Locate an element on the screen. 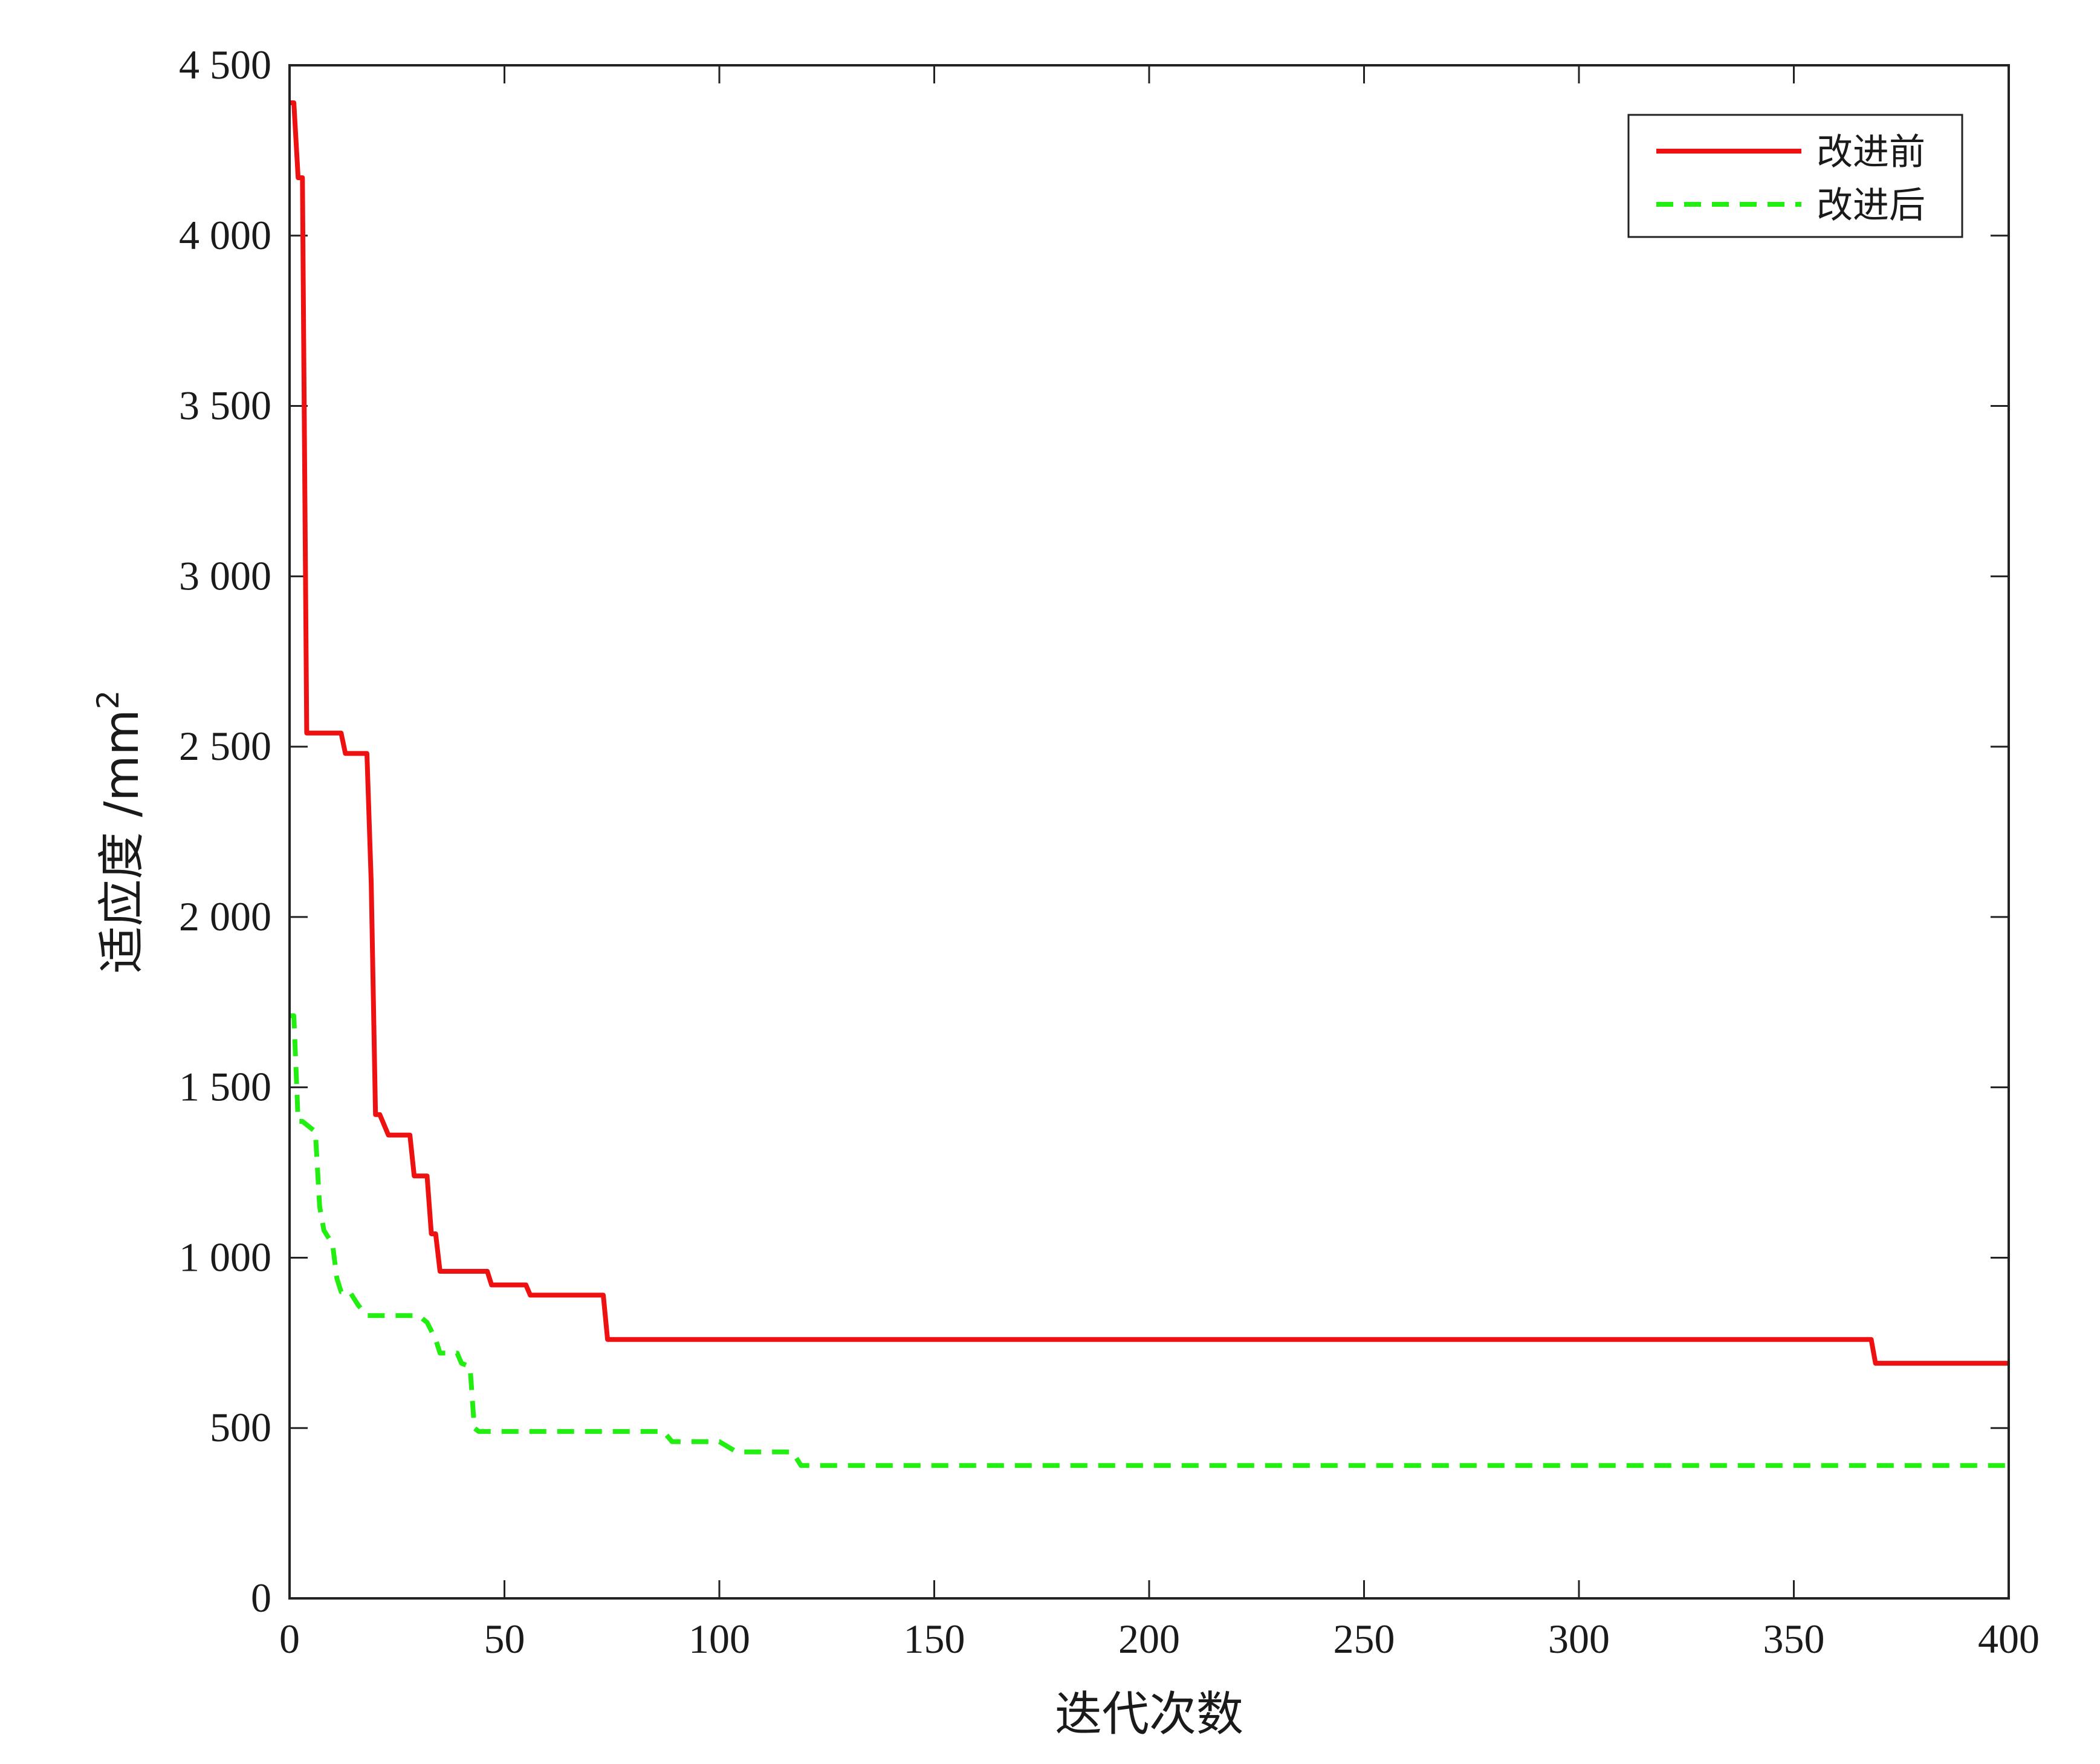  y-tick-label: 2 000 is located at coordinates (225, 916).